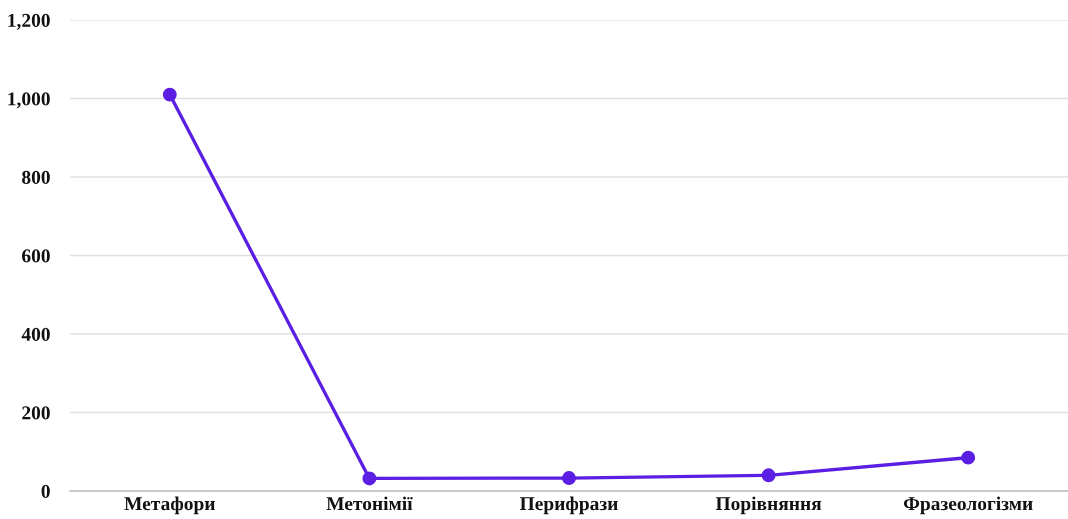 The height and width of the screenshot is (519, 1068). Describe the element at coordinates (169, 505) in the screenshot. I see `x-tick-label: Метафори` at that location.